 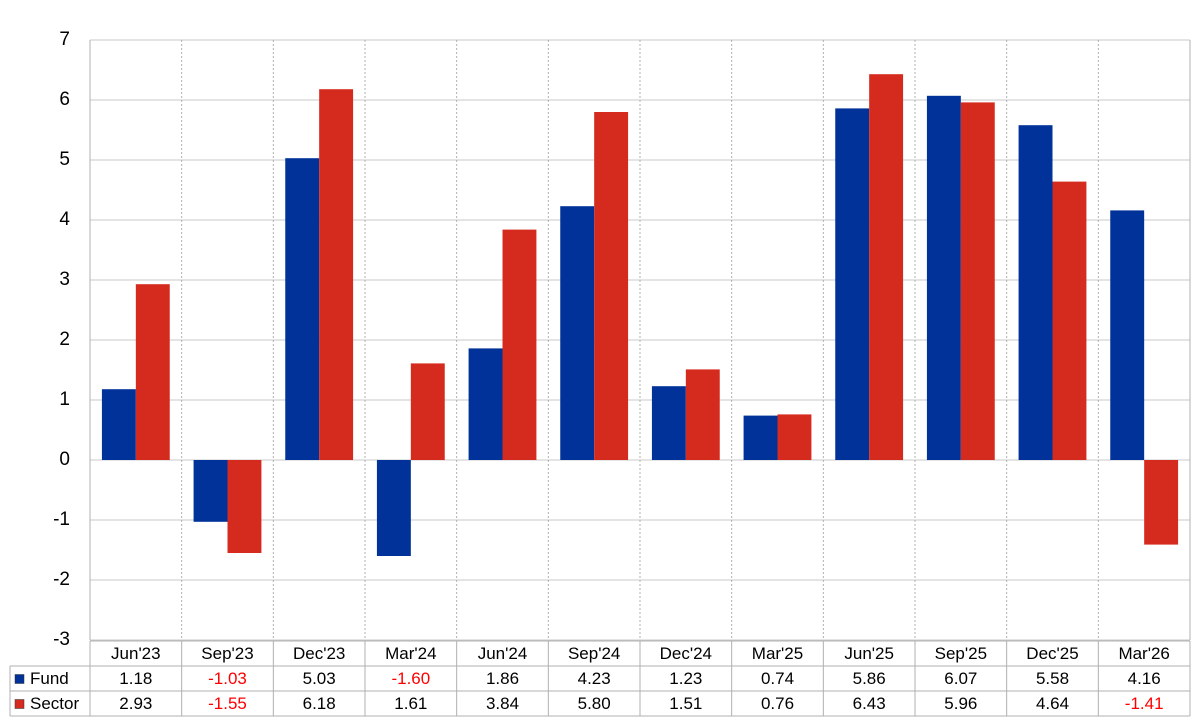 I want to click on y-tick-label: 1, so click(x=64, y=399).